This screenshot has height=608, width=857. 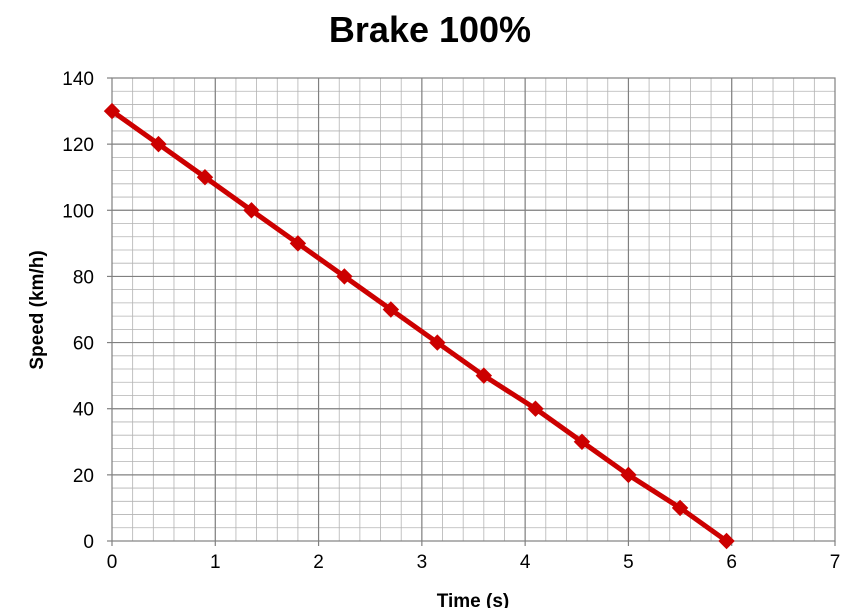 I want to click on chart-title: Brake 100%, so click(x=430, y=29).